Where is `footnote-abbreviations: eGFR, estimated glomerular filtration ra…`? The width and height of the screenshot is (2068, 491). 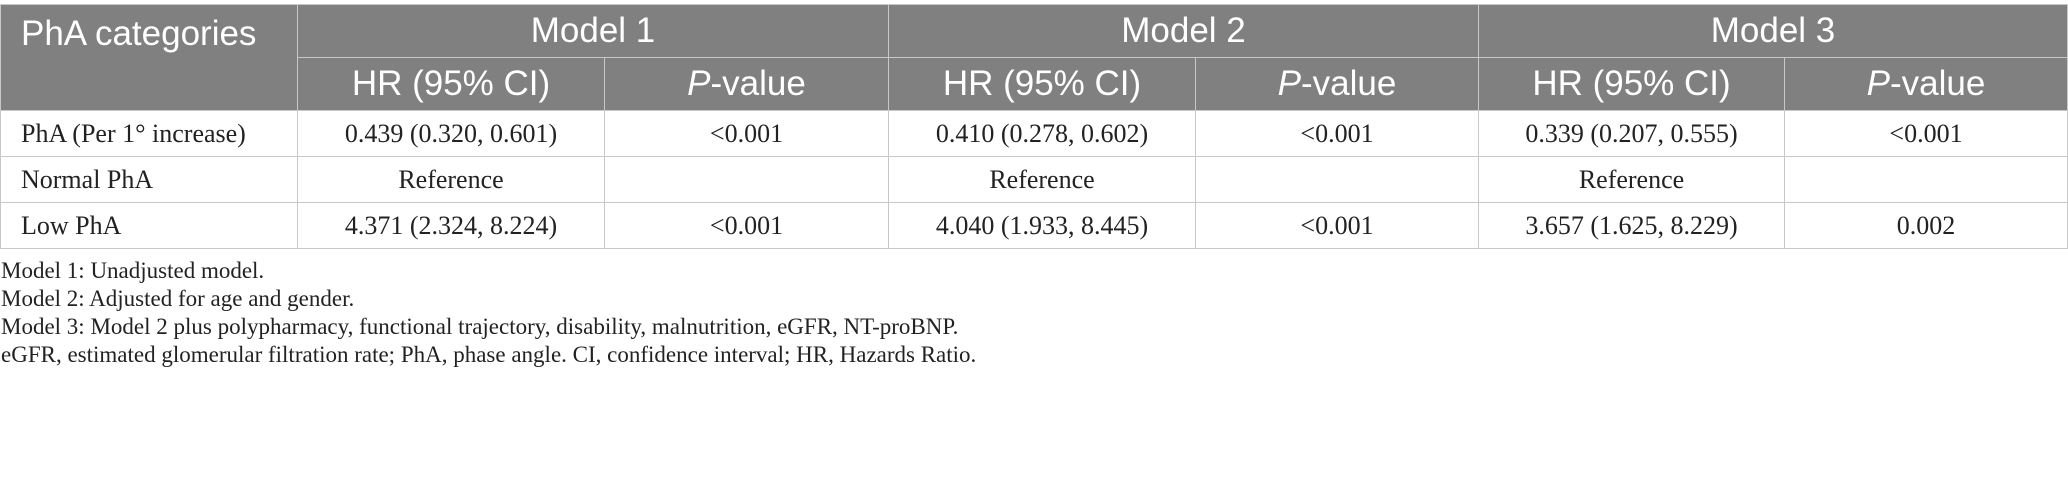 footnote-abbreviations: eGFR, estimated glomerular filtration ra… is located at coordinates (489, 354).